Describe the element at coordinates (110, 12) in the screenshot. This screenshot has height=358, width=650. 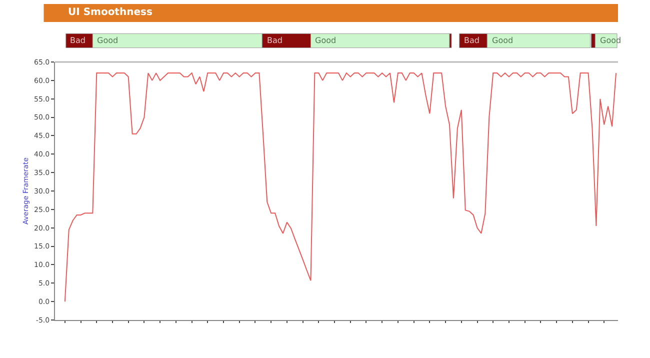
I see `chart-title: UI Smoothness` at that location.